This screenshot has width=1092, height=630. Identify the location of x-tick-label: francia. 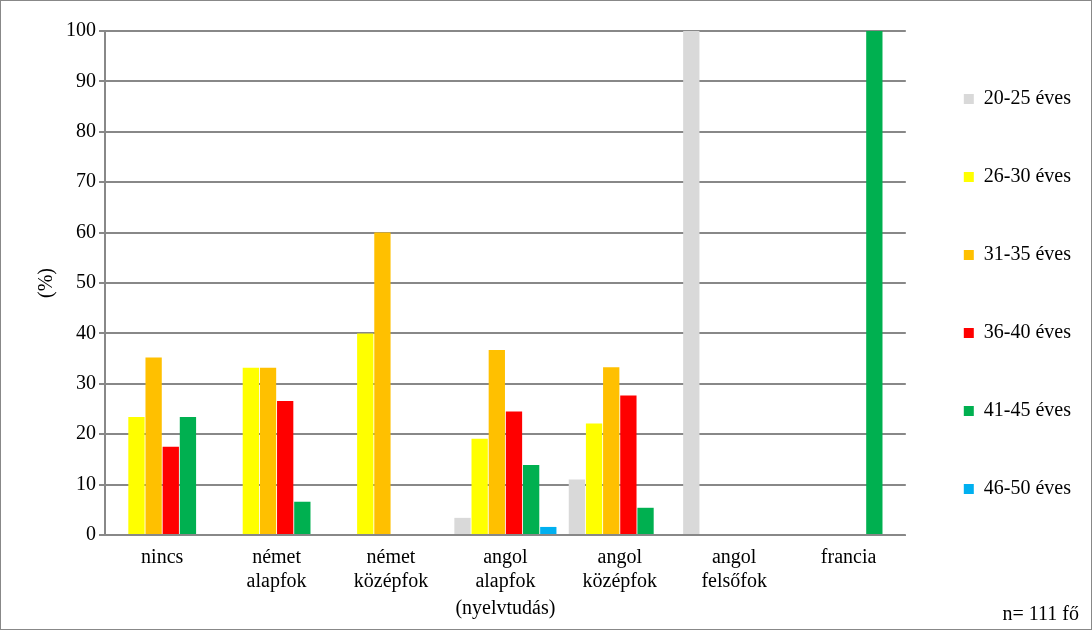
(848, 556).